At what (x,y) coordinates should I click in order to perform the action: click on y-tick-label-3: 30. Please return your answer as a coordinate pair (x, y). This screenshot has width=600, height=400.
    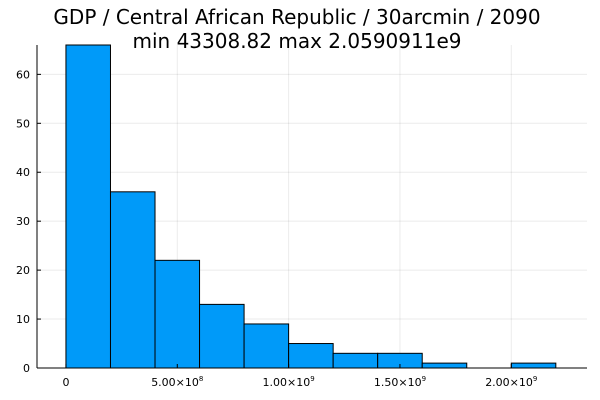
    Looking at the image, I should click on (23, 221).